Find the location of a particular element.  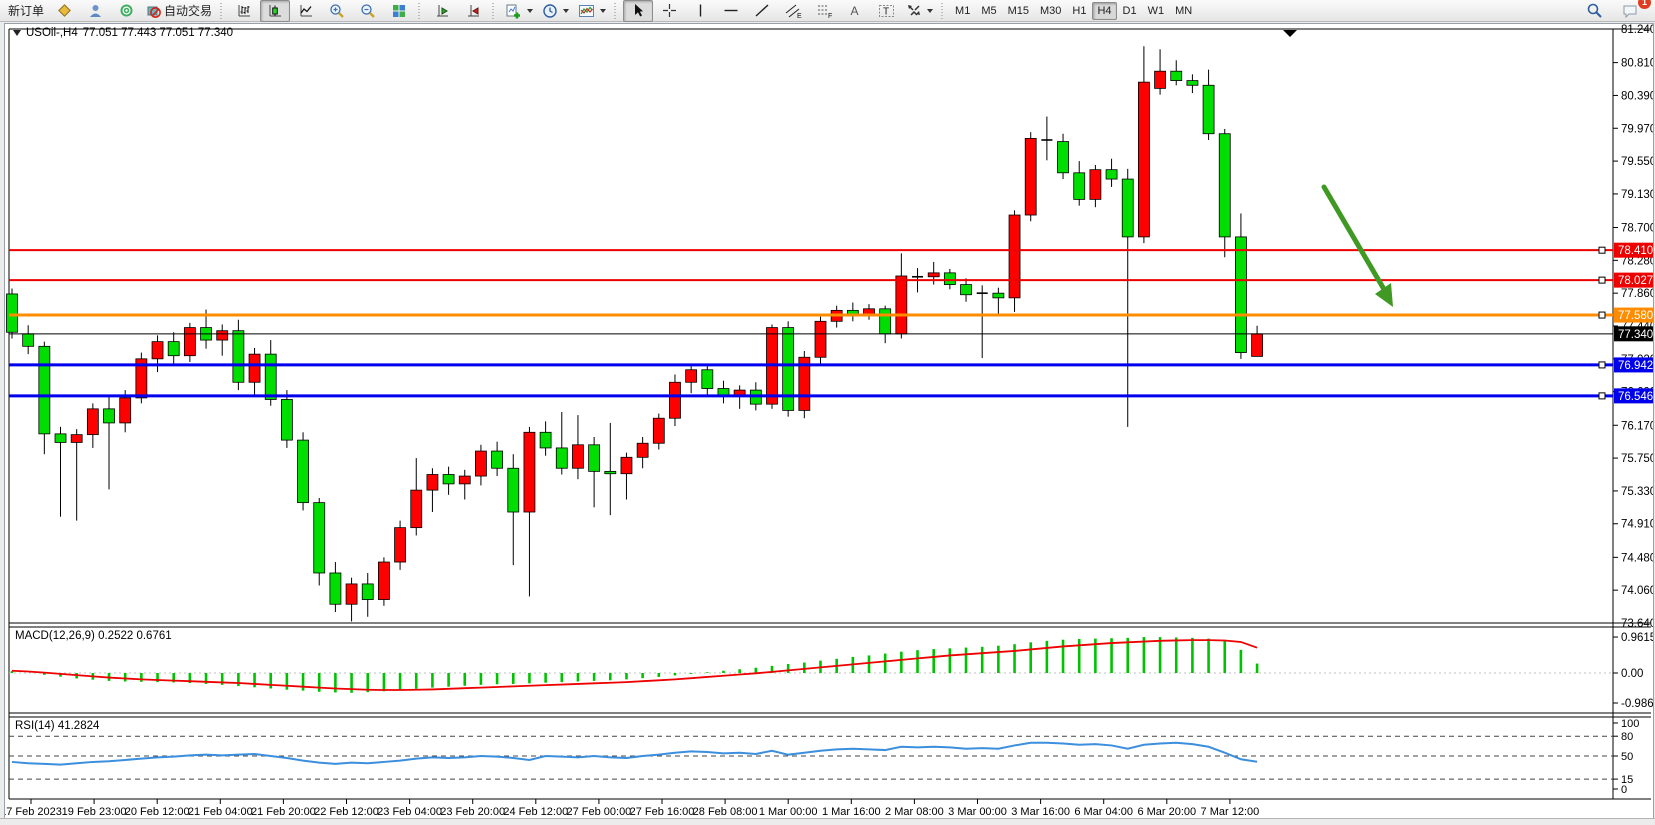

svg-text: E is located at coordinates (799, 16).